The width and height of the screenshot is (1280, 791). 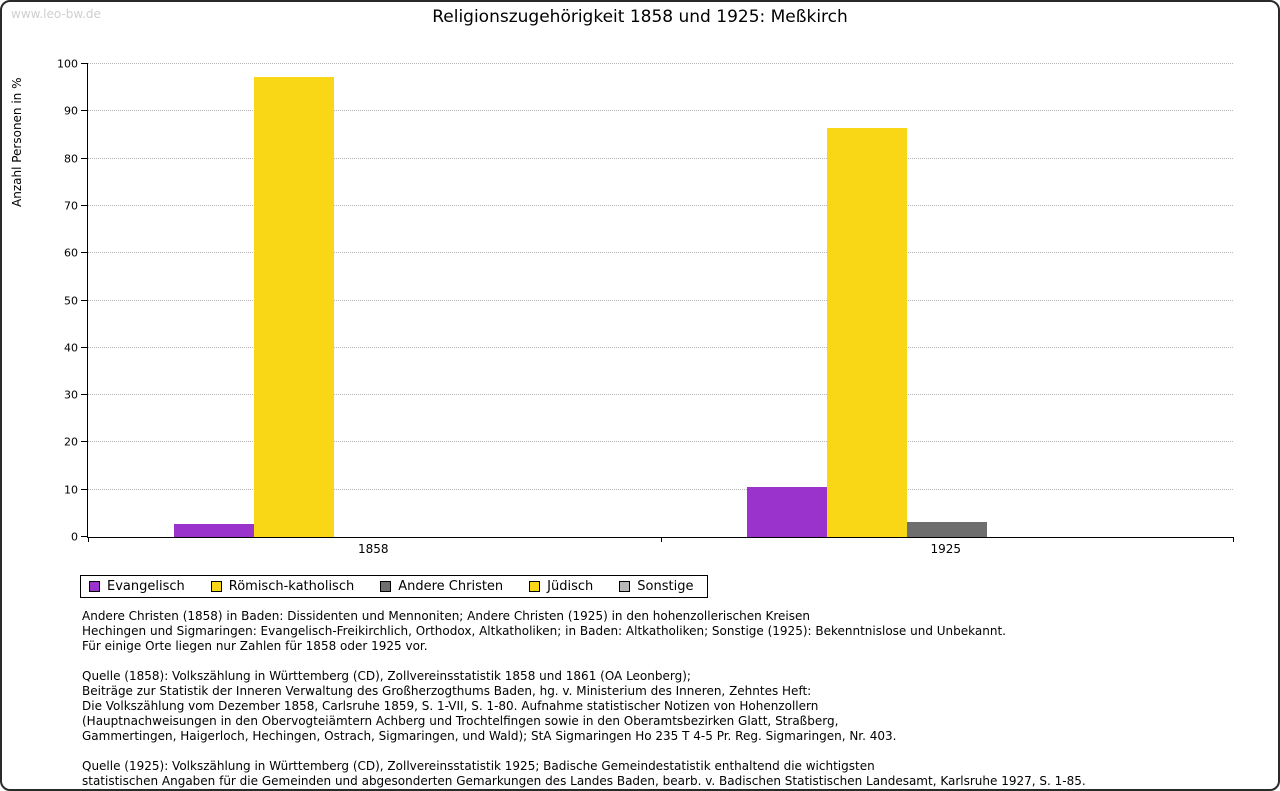 I want to click on y-tick-label: 70, so click(x=71, y=206).